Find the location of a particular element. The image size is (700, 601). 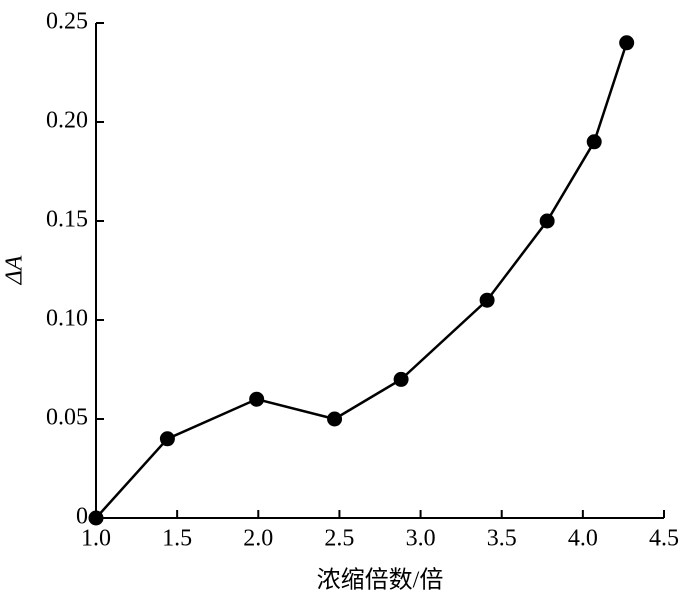

x-axis-label: 浓缩倍数/倍 is located at coordinates (380, 580).